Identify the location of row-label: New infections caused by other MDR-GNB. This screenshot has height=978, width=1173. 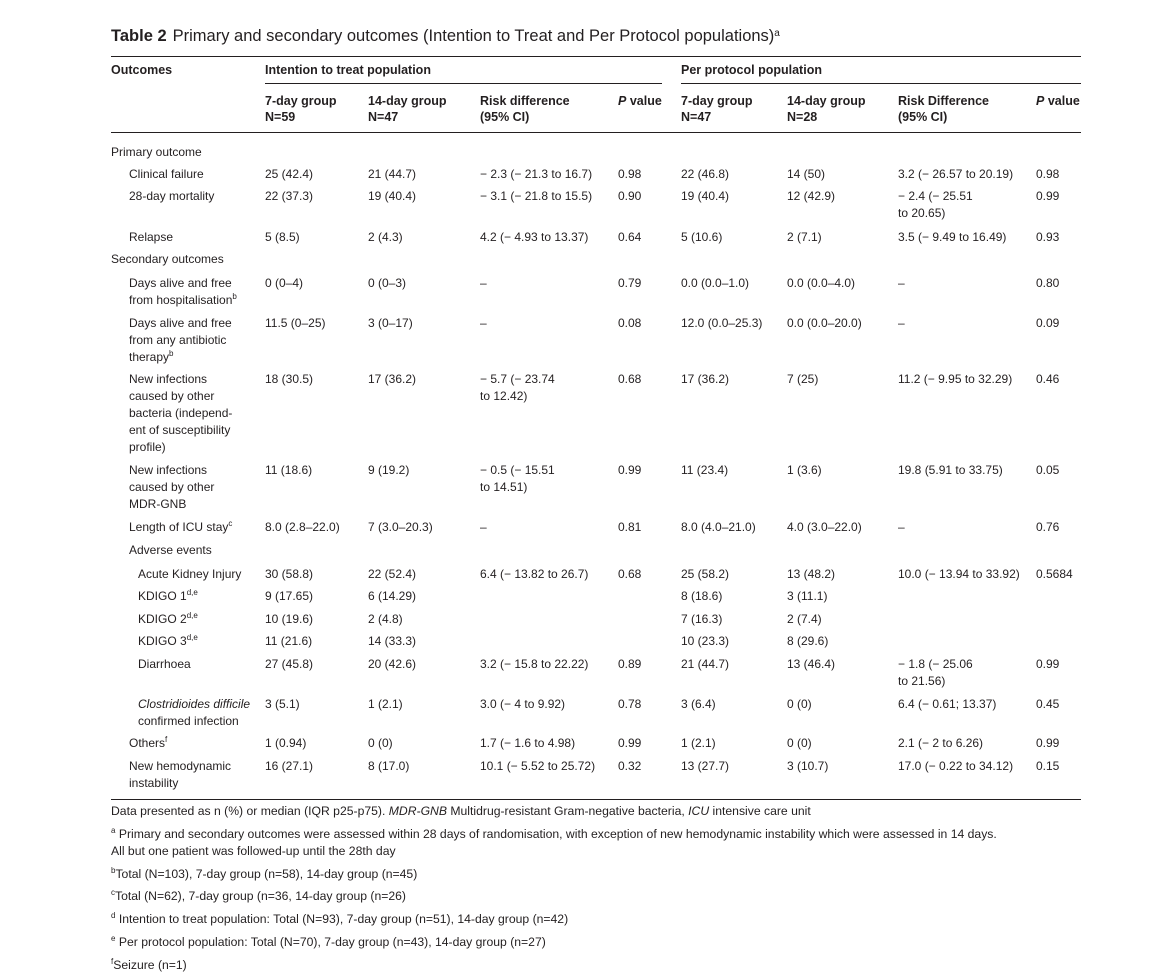
(172, 487).